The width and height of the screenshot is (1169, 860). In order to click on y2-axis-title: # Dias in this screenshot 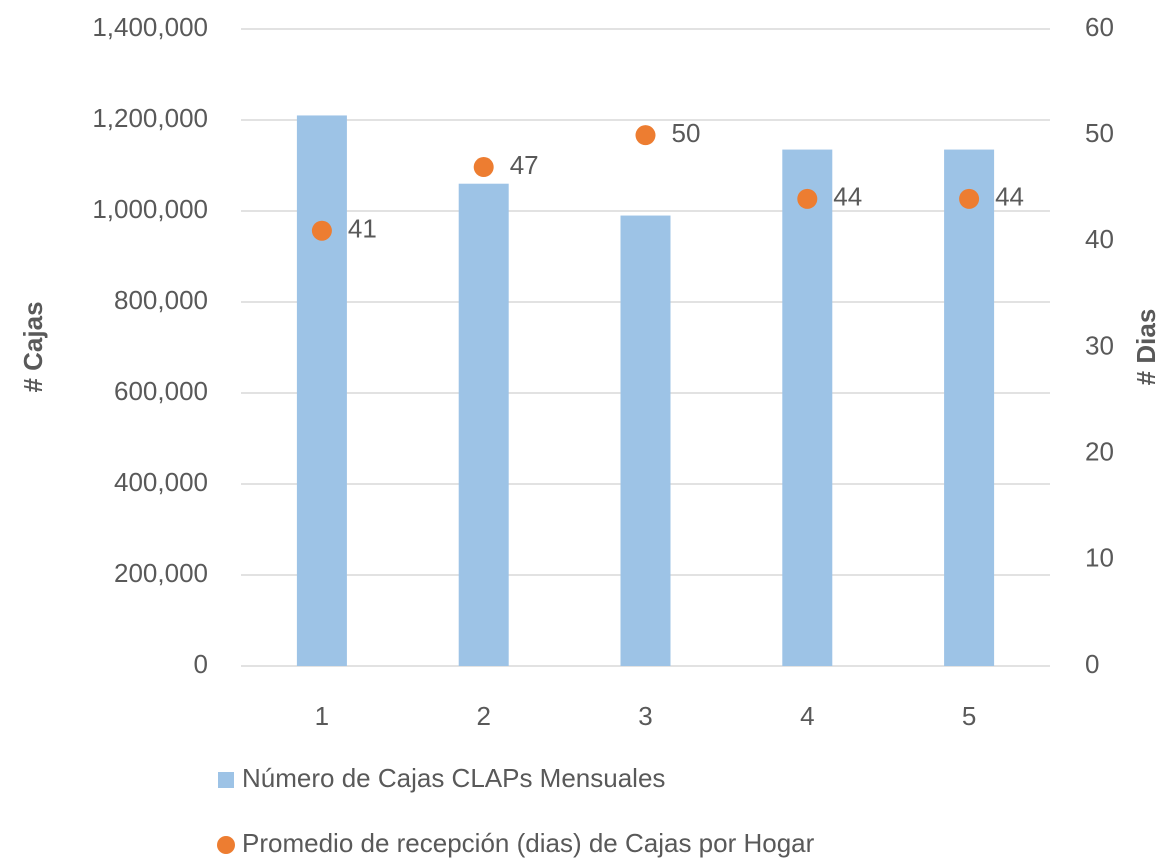, I will do `click(1146, 347)`.